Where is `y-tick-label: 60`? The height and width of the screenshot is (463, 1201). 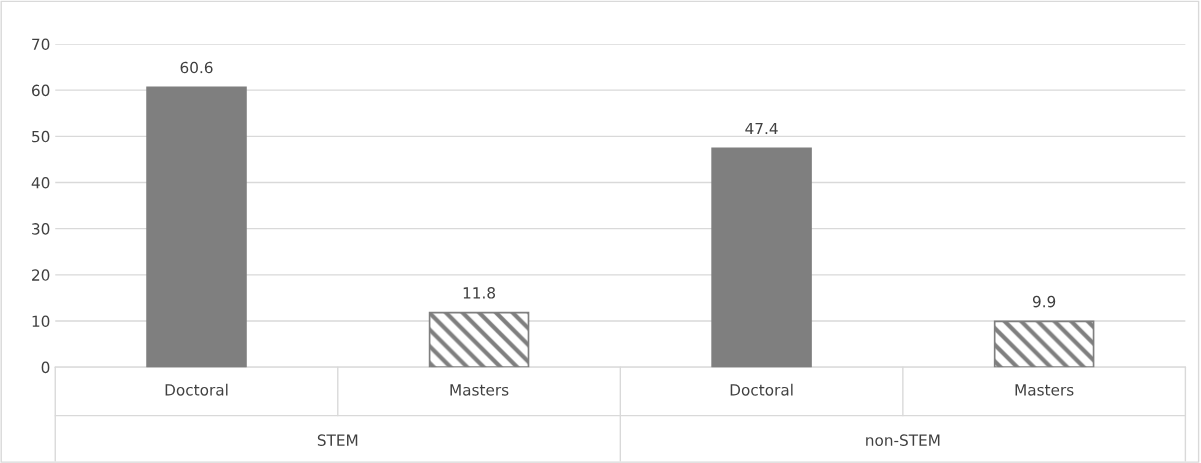 y-tick-label: 60 is located at coordinates (41, 90).